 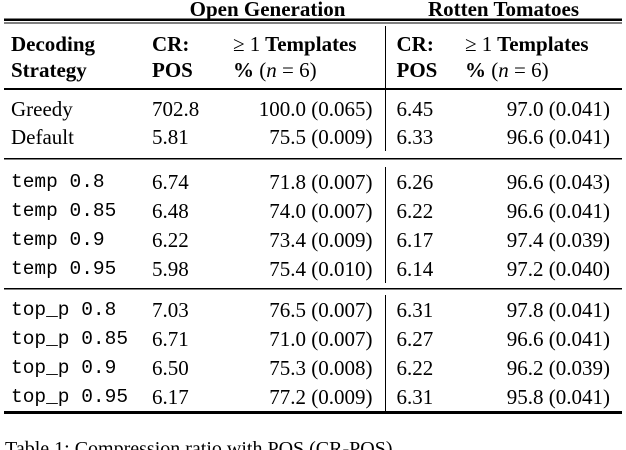 I want to click on table-row: temp 0.8 6.74 71.8 (0.007) 6.26 96.6 (0.043), so click(x=313, y=181).